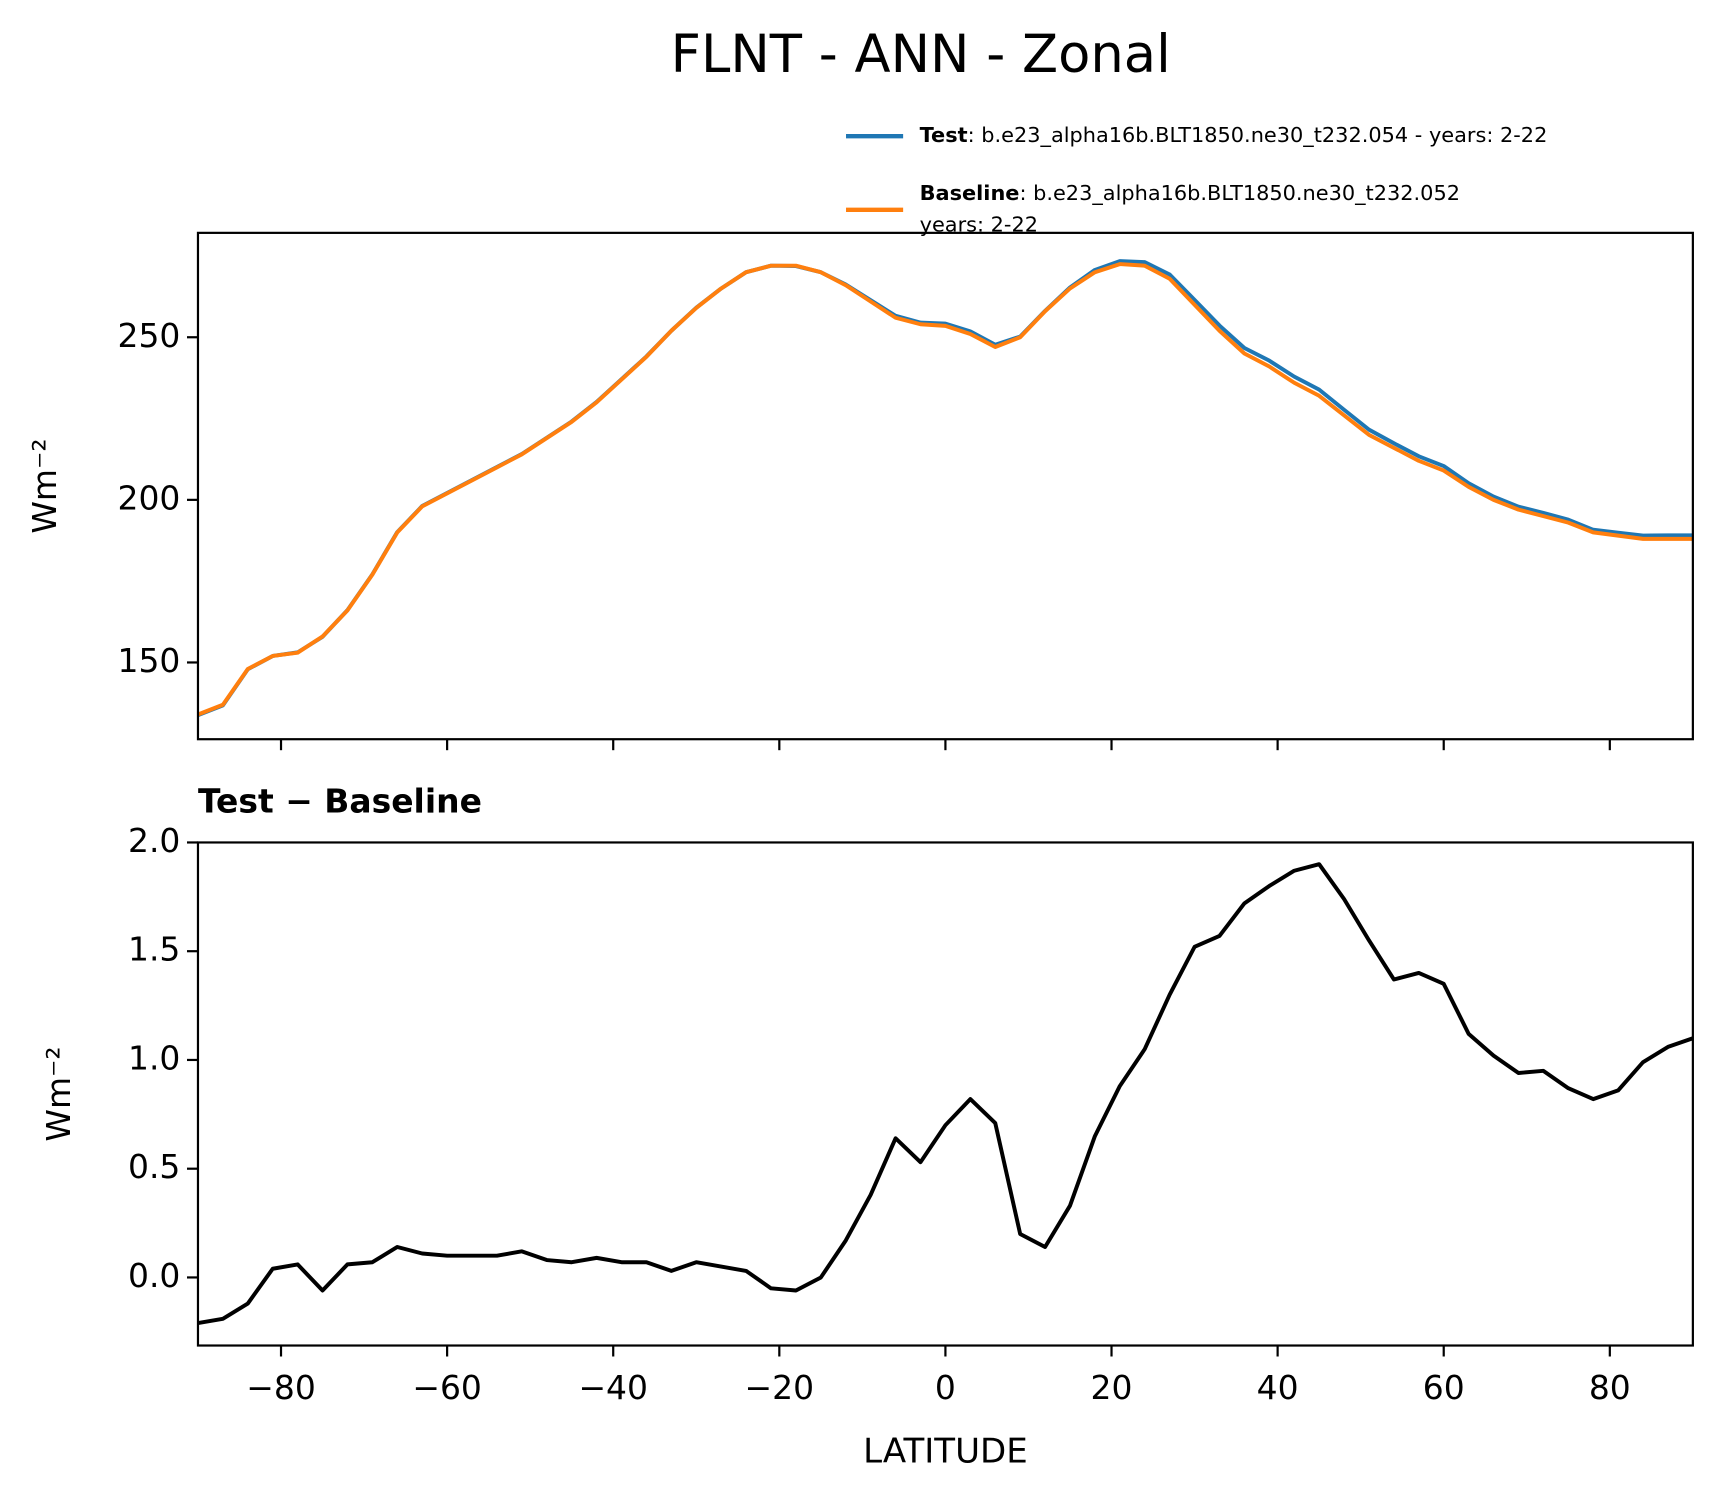 This screenshot has width=1714, height=1496. I want to click on panel-title: Test − Baseline, so click(340, 800).